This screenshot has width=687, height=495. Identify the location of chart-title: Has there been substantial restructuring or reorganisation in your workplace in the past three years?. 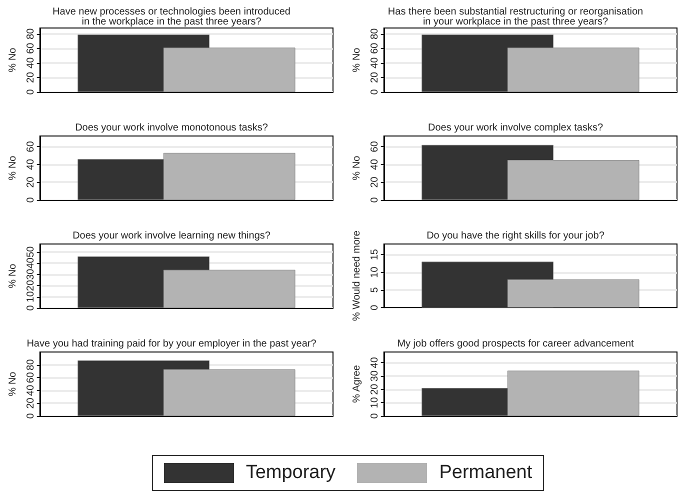
(516, 17).